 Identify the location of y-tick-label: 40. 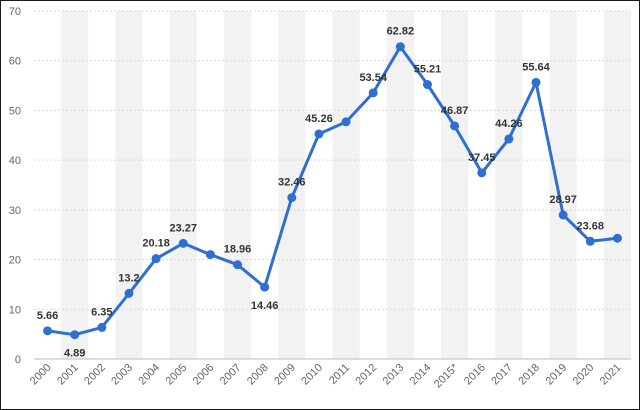
(15, 161).